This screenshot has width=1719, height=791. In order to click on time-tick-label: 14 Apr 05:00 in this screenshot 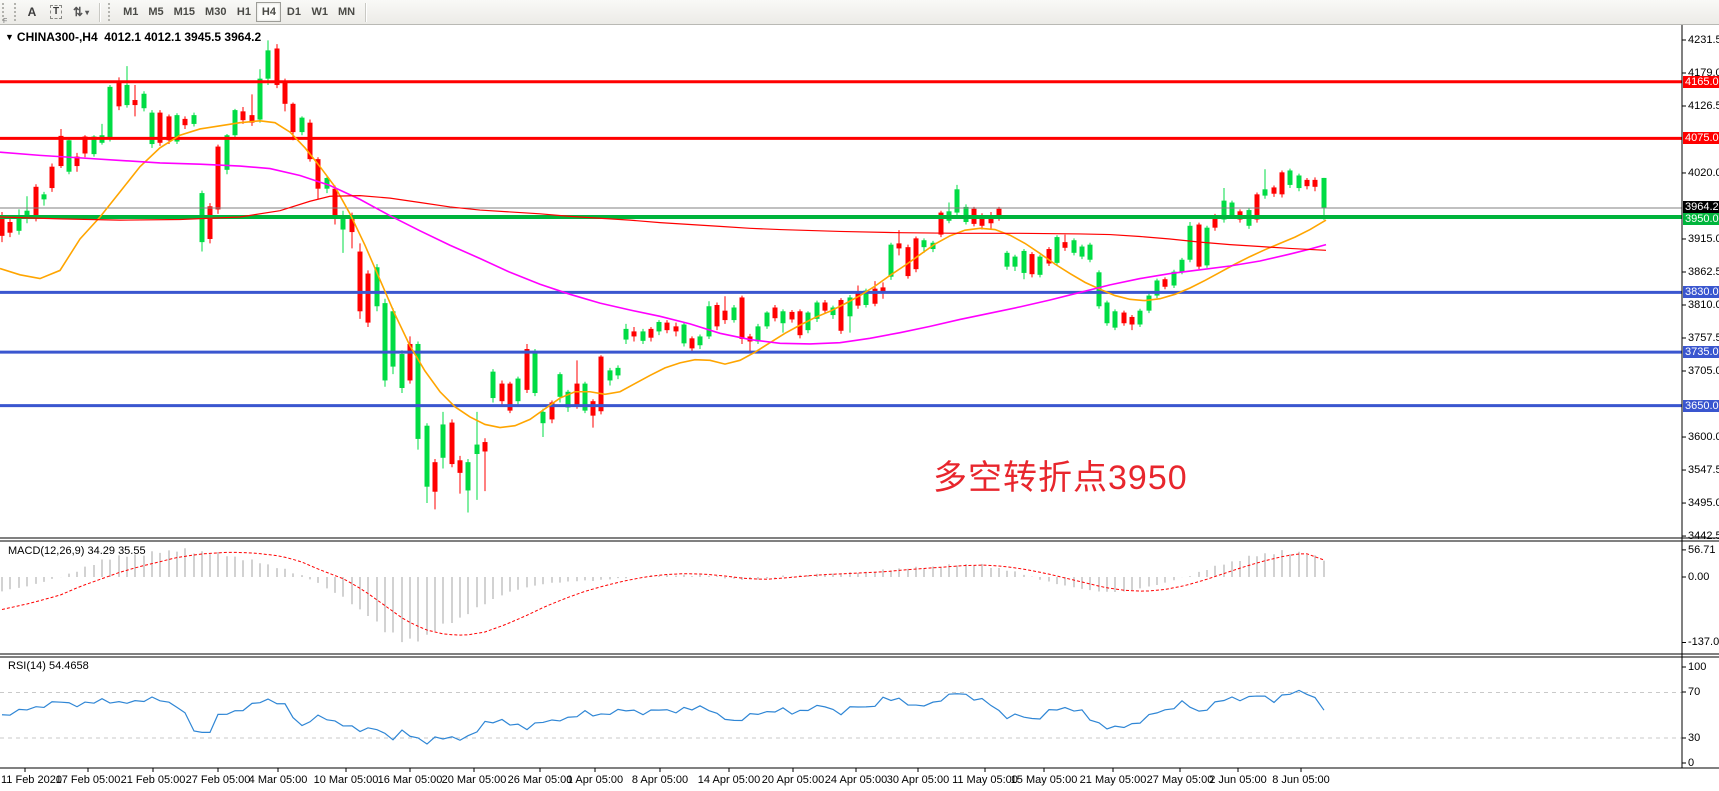, I will do `click(729, 780)`.